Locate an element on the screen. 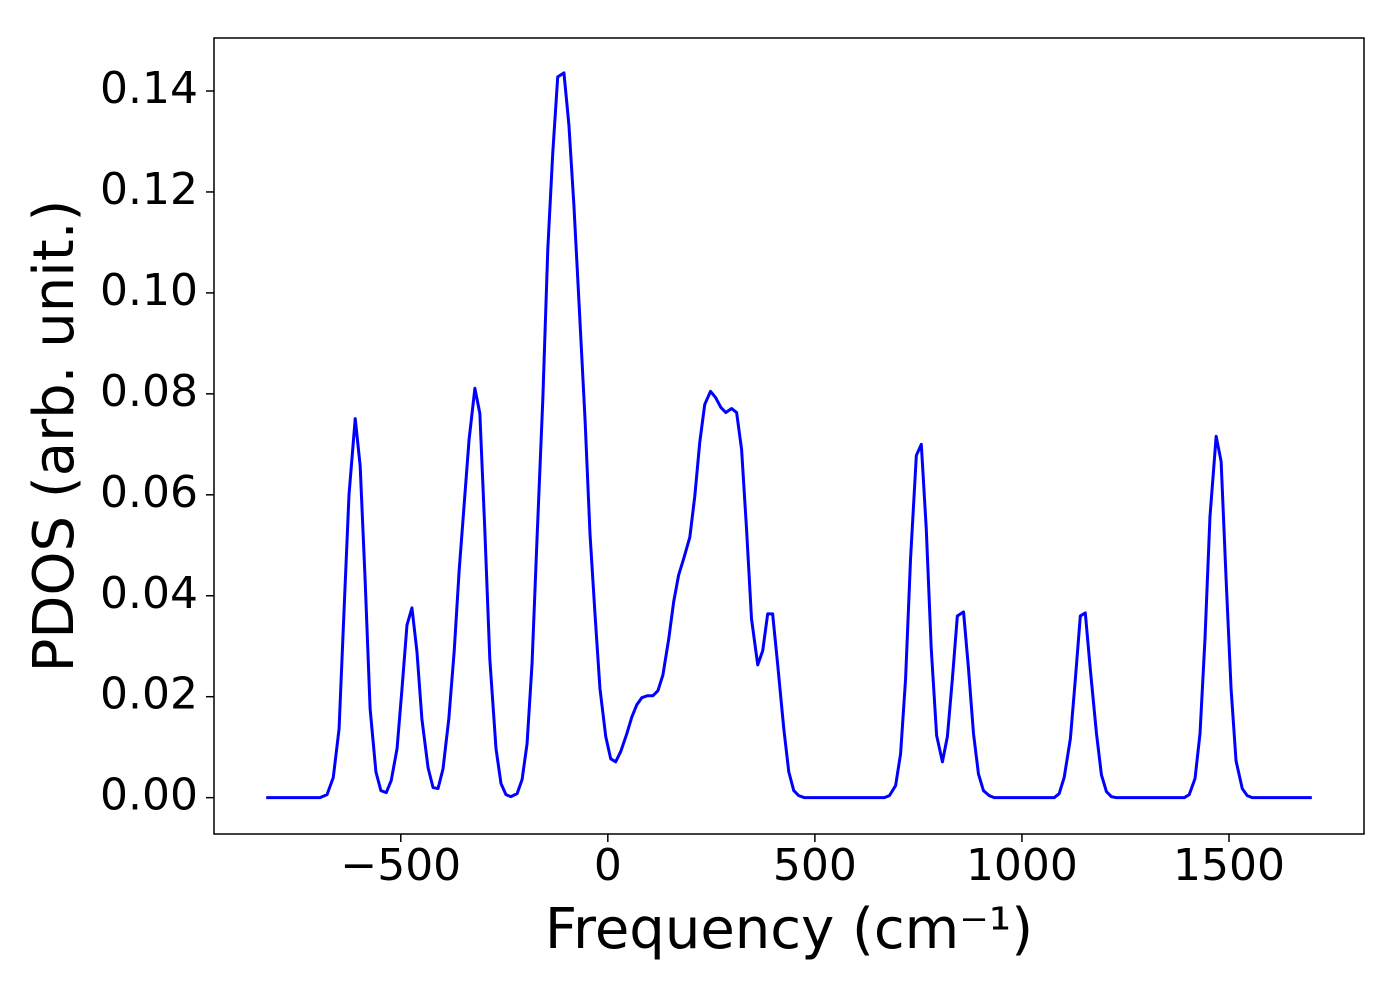 The width and height of the screenshot is (1400, 1004). y-tick-label: 0.12 is located at coordinates (149, 189).